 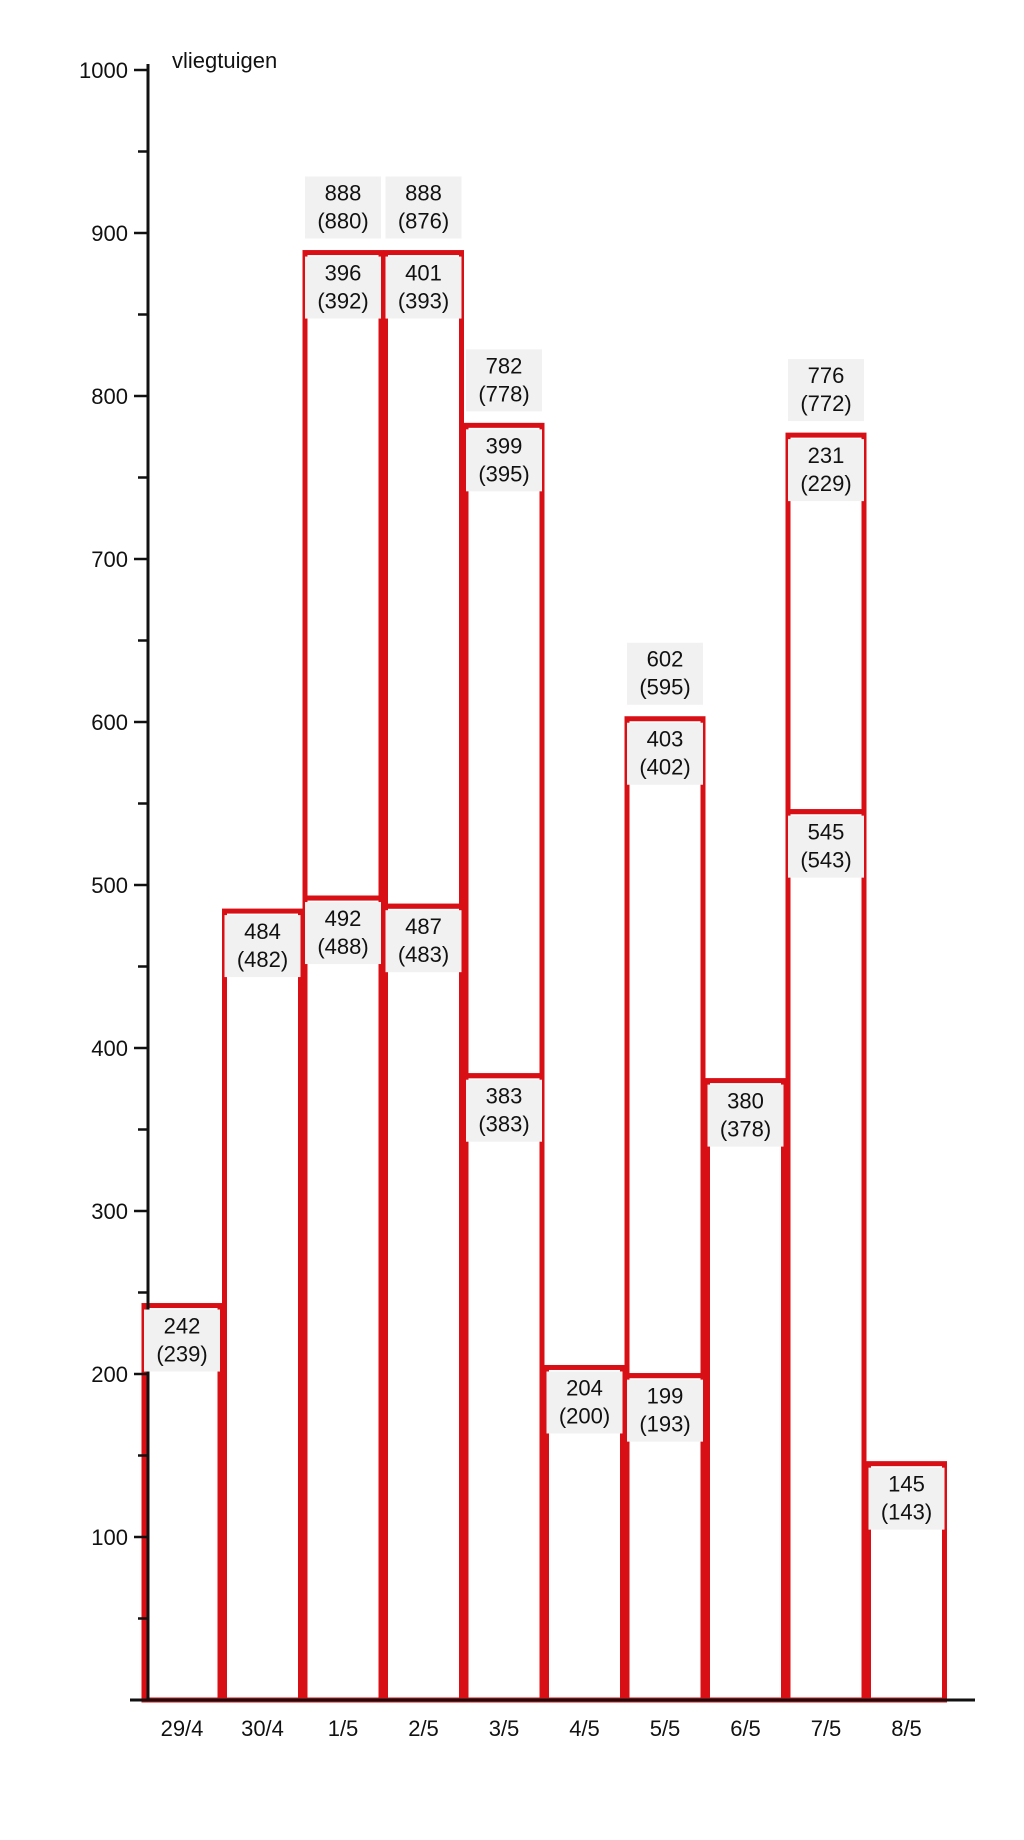 What do you see at coordinates (664, 1424) in the screenshot?
I see `data-label-lower: (193)` at bounding box center [664, 1424].